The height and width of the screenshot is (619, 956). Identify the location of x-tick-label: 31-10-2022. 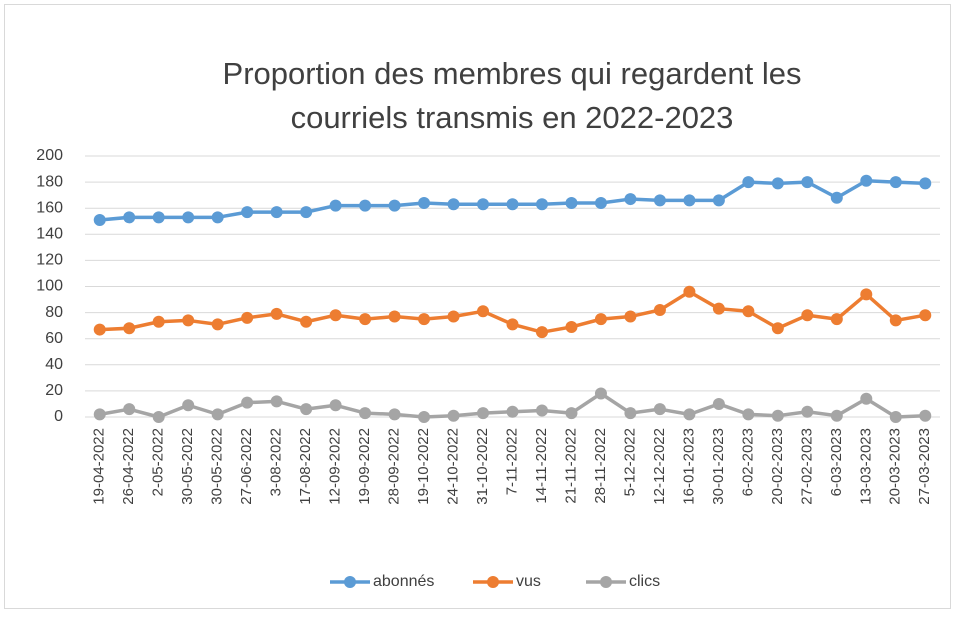
(482, 466).